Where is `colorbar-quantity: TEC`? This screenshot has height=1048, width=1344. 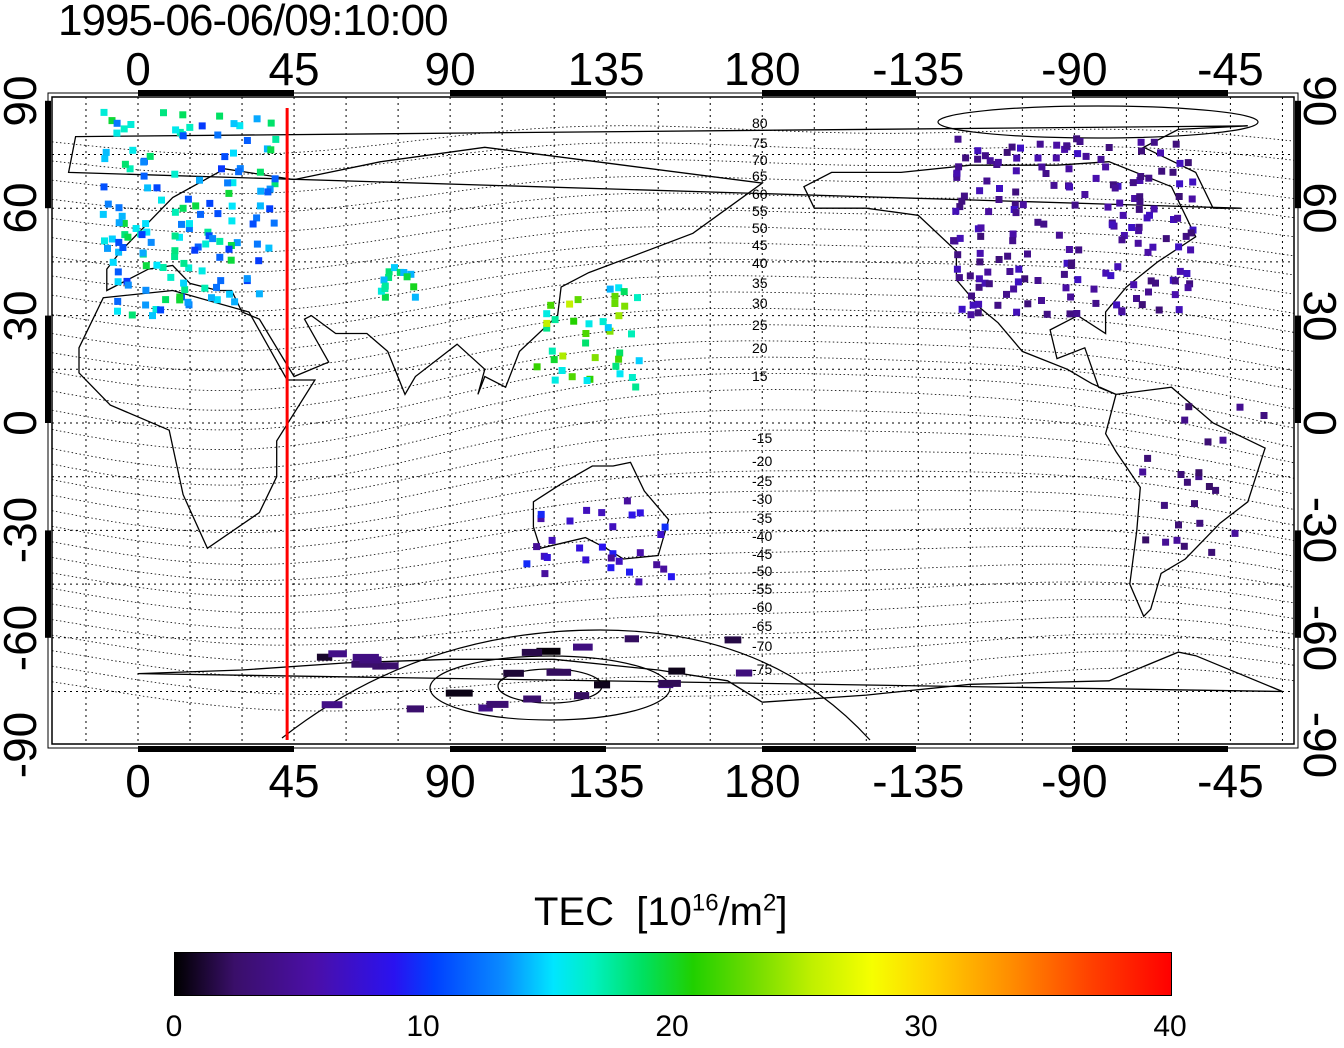
colorbar-quantity: TEC is located at coordinates (574, 912).